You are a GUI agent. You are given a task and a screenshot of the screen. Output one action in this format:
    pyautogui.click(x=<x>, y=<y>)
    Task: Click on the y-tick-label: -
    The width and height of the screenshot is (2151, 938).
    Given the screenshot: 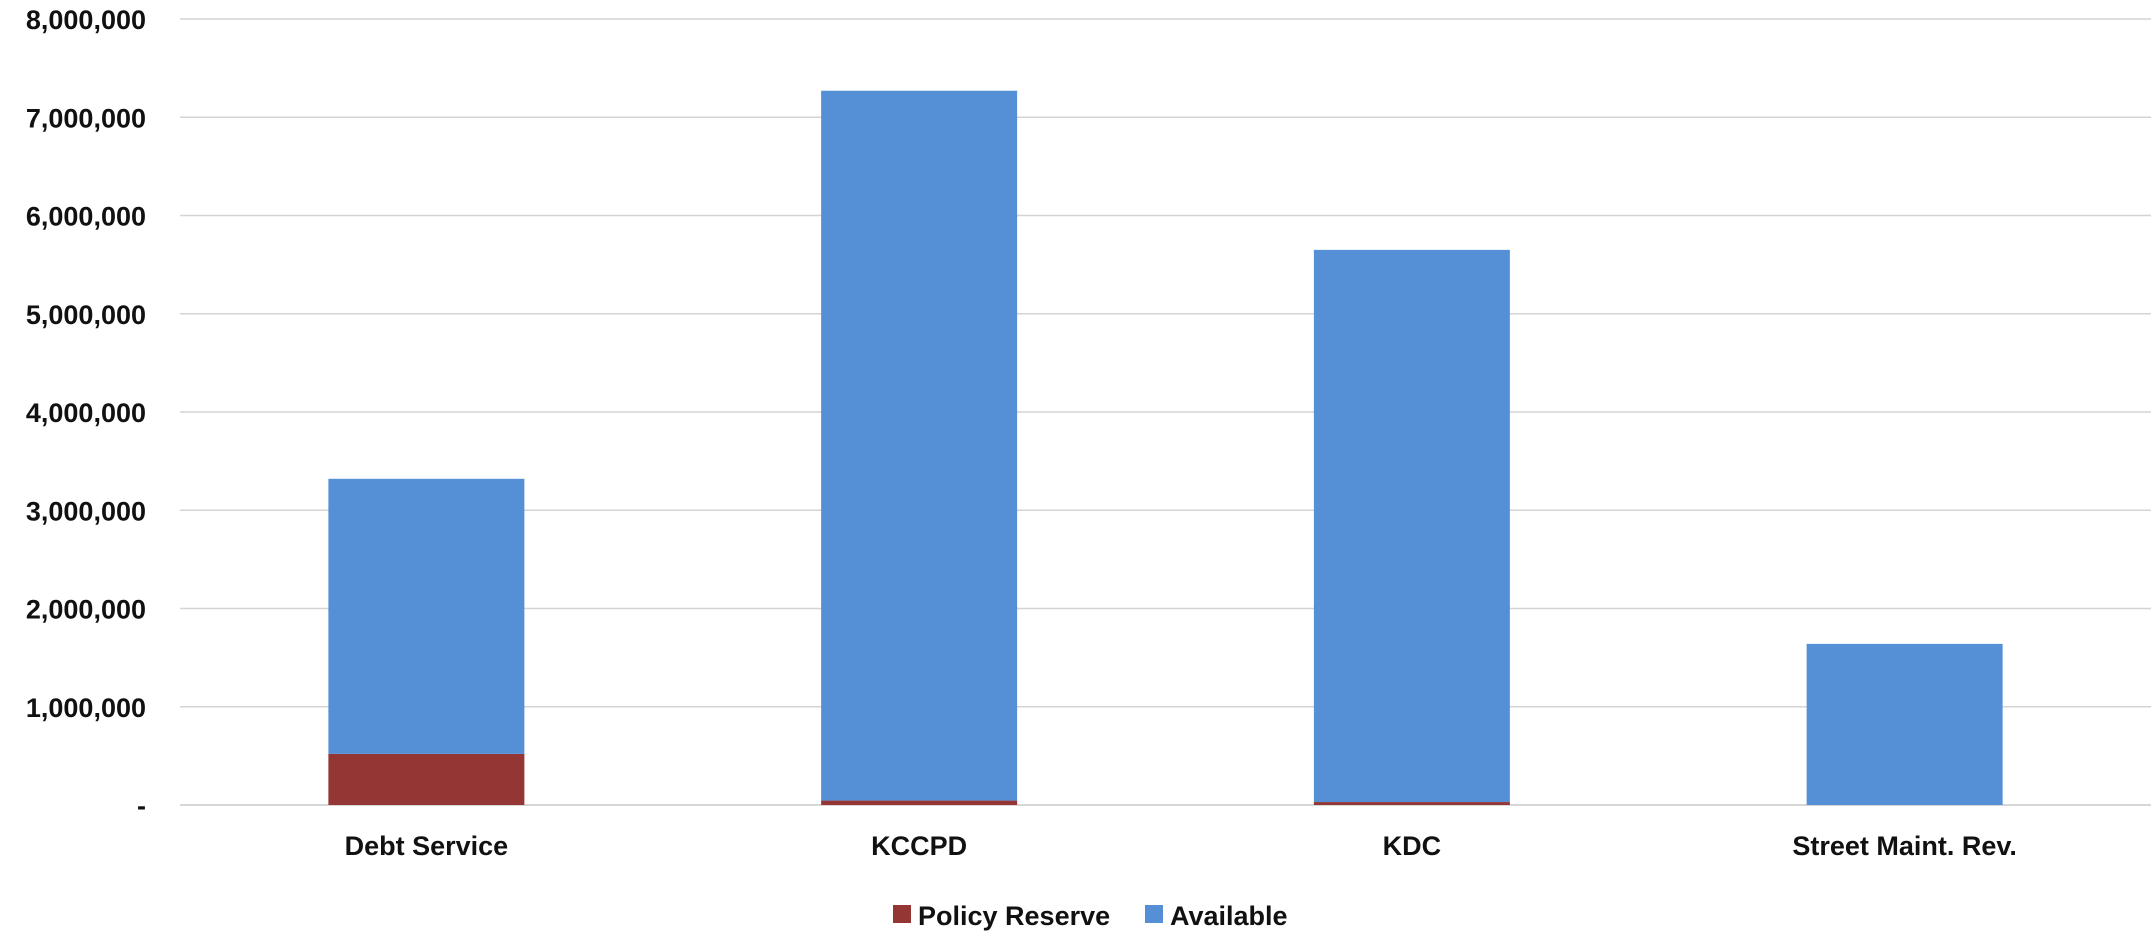 What is the action you would take?
    pyautogui.click(x=141, y=806)
    